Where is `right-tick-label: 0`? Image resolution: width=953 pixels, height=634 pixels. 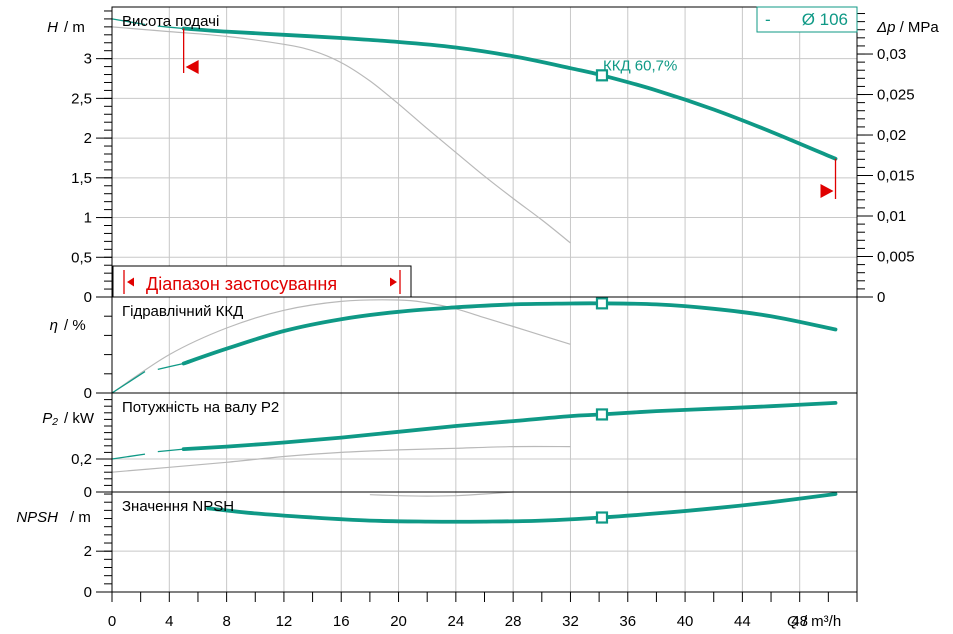
right-tick-label: 0 is located at coordinates (881, 297).